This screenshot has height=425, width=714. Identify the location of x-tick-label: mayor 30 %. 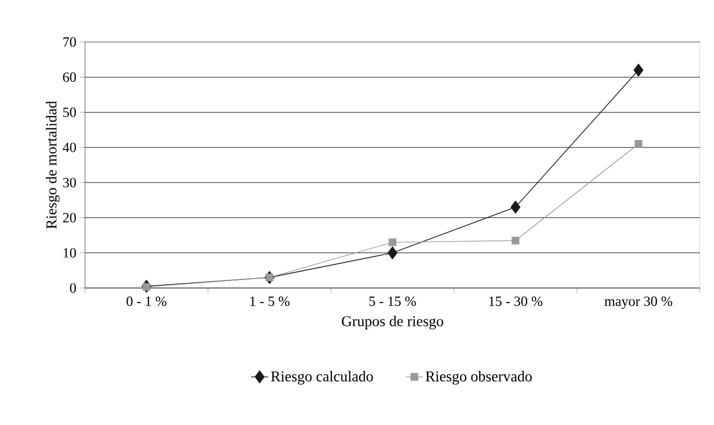
(638, 302).